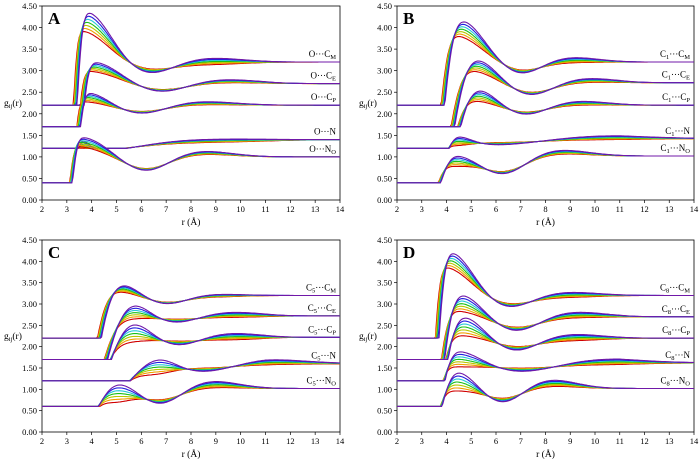  I want to click on x-tick-label: 12, so click(290, 209).